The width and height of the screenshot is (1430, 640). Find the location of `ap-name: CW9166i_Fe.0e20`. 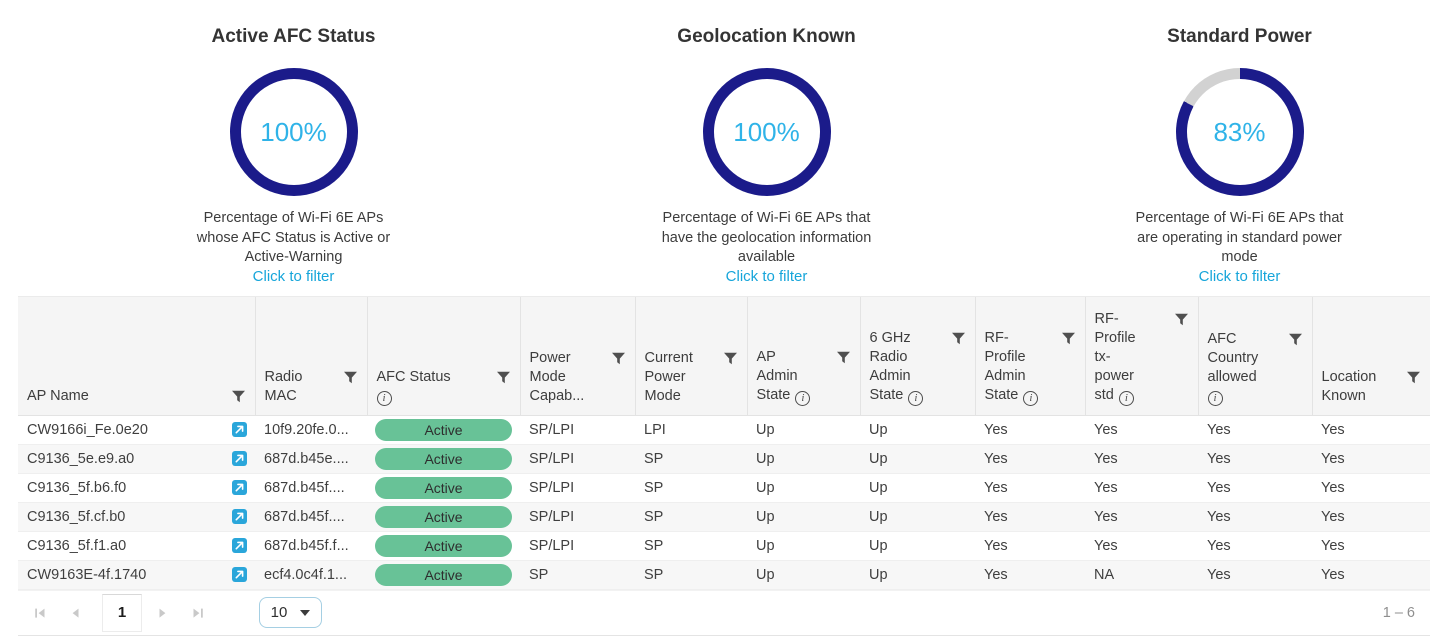

ap-name: CW9166i_Fe.0e20 is located at coordinates (87, 429).